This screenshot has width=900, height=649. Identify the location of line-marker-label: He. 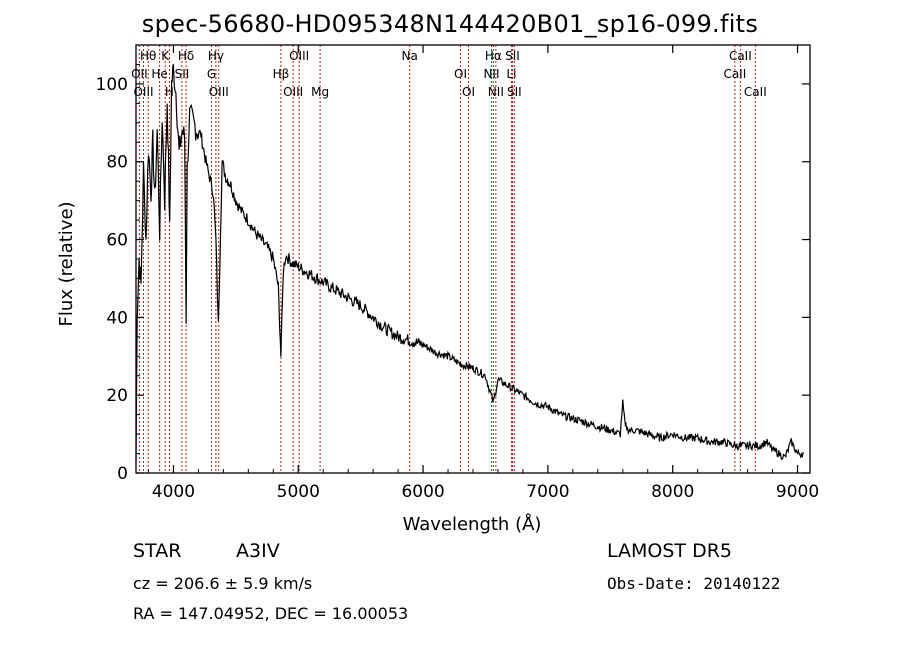
(159, 74).